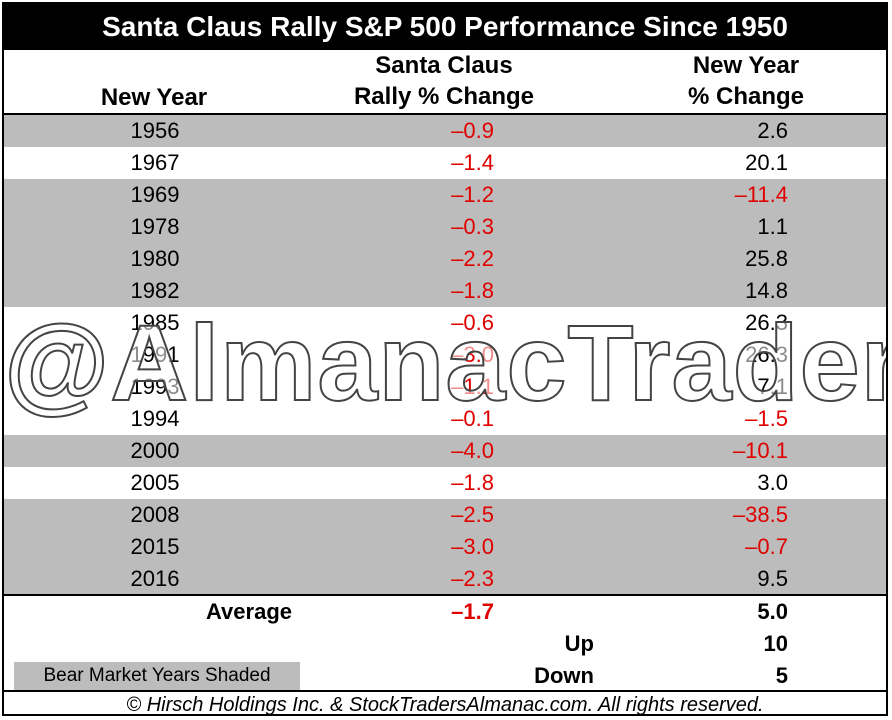  Describe the element at coordinates (472, 322) in the screenshot. I see `santa-rally-cell: –0.6` at that location.